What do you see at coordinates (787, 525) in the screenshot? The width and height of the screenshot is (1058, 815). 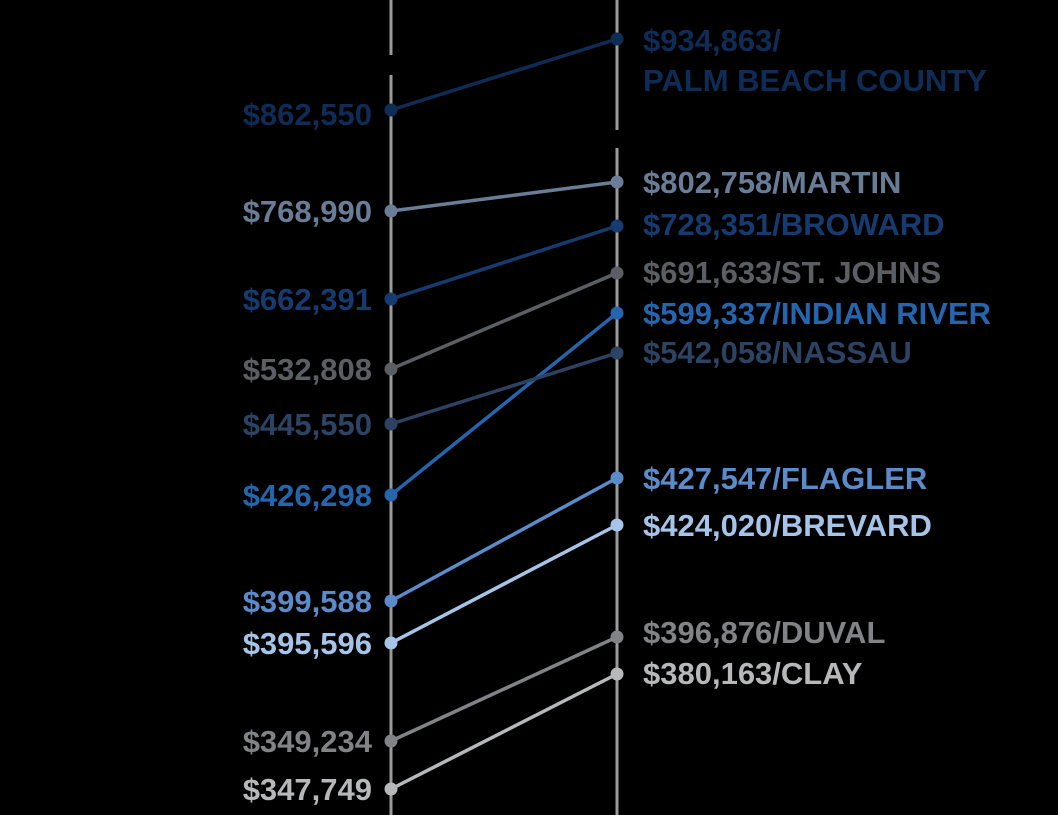 I see `end-label-brevard: $424,020/BREVARD` at bounding box center [787, 525].